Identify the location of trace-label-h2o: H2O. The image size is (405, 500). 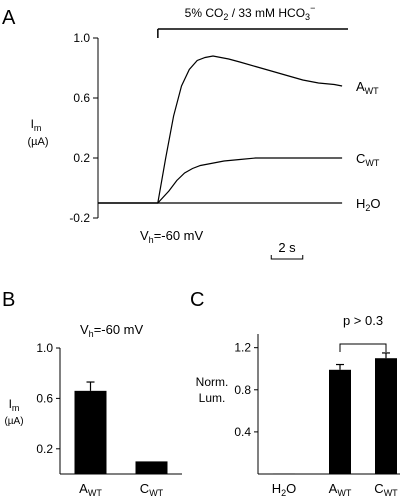
(368, 204).